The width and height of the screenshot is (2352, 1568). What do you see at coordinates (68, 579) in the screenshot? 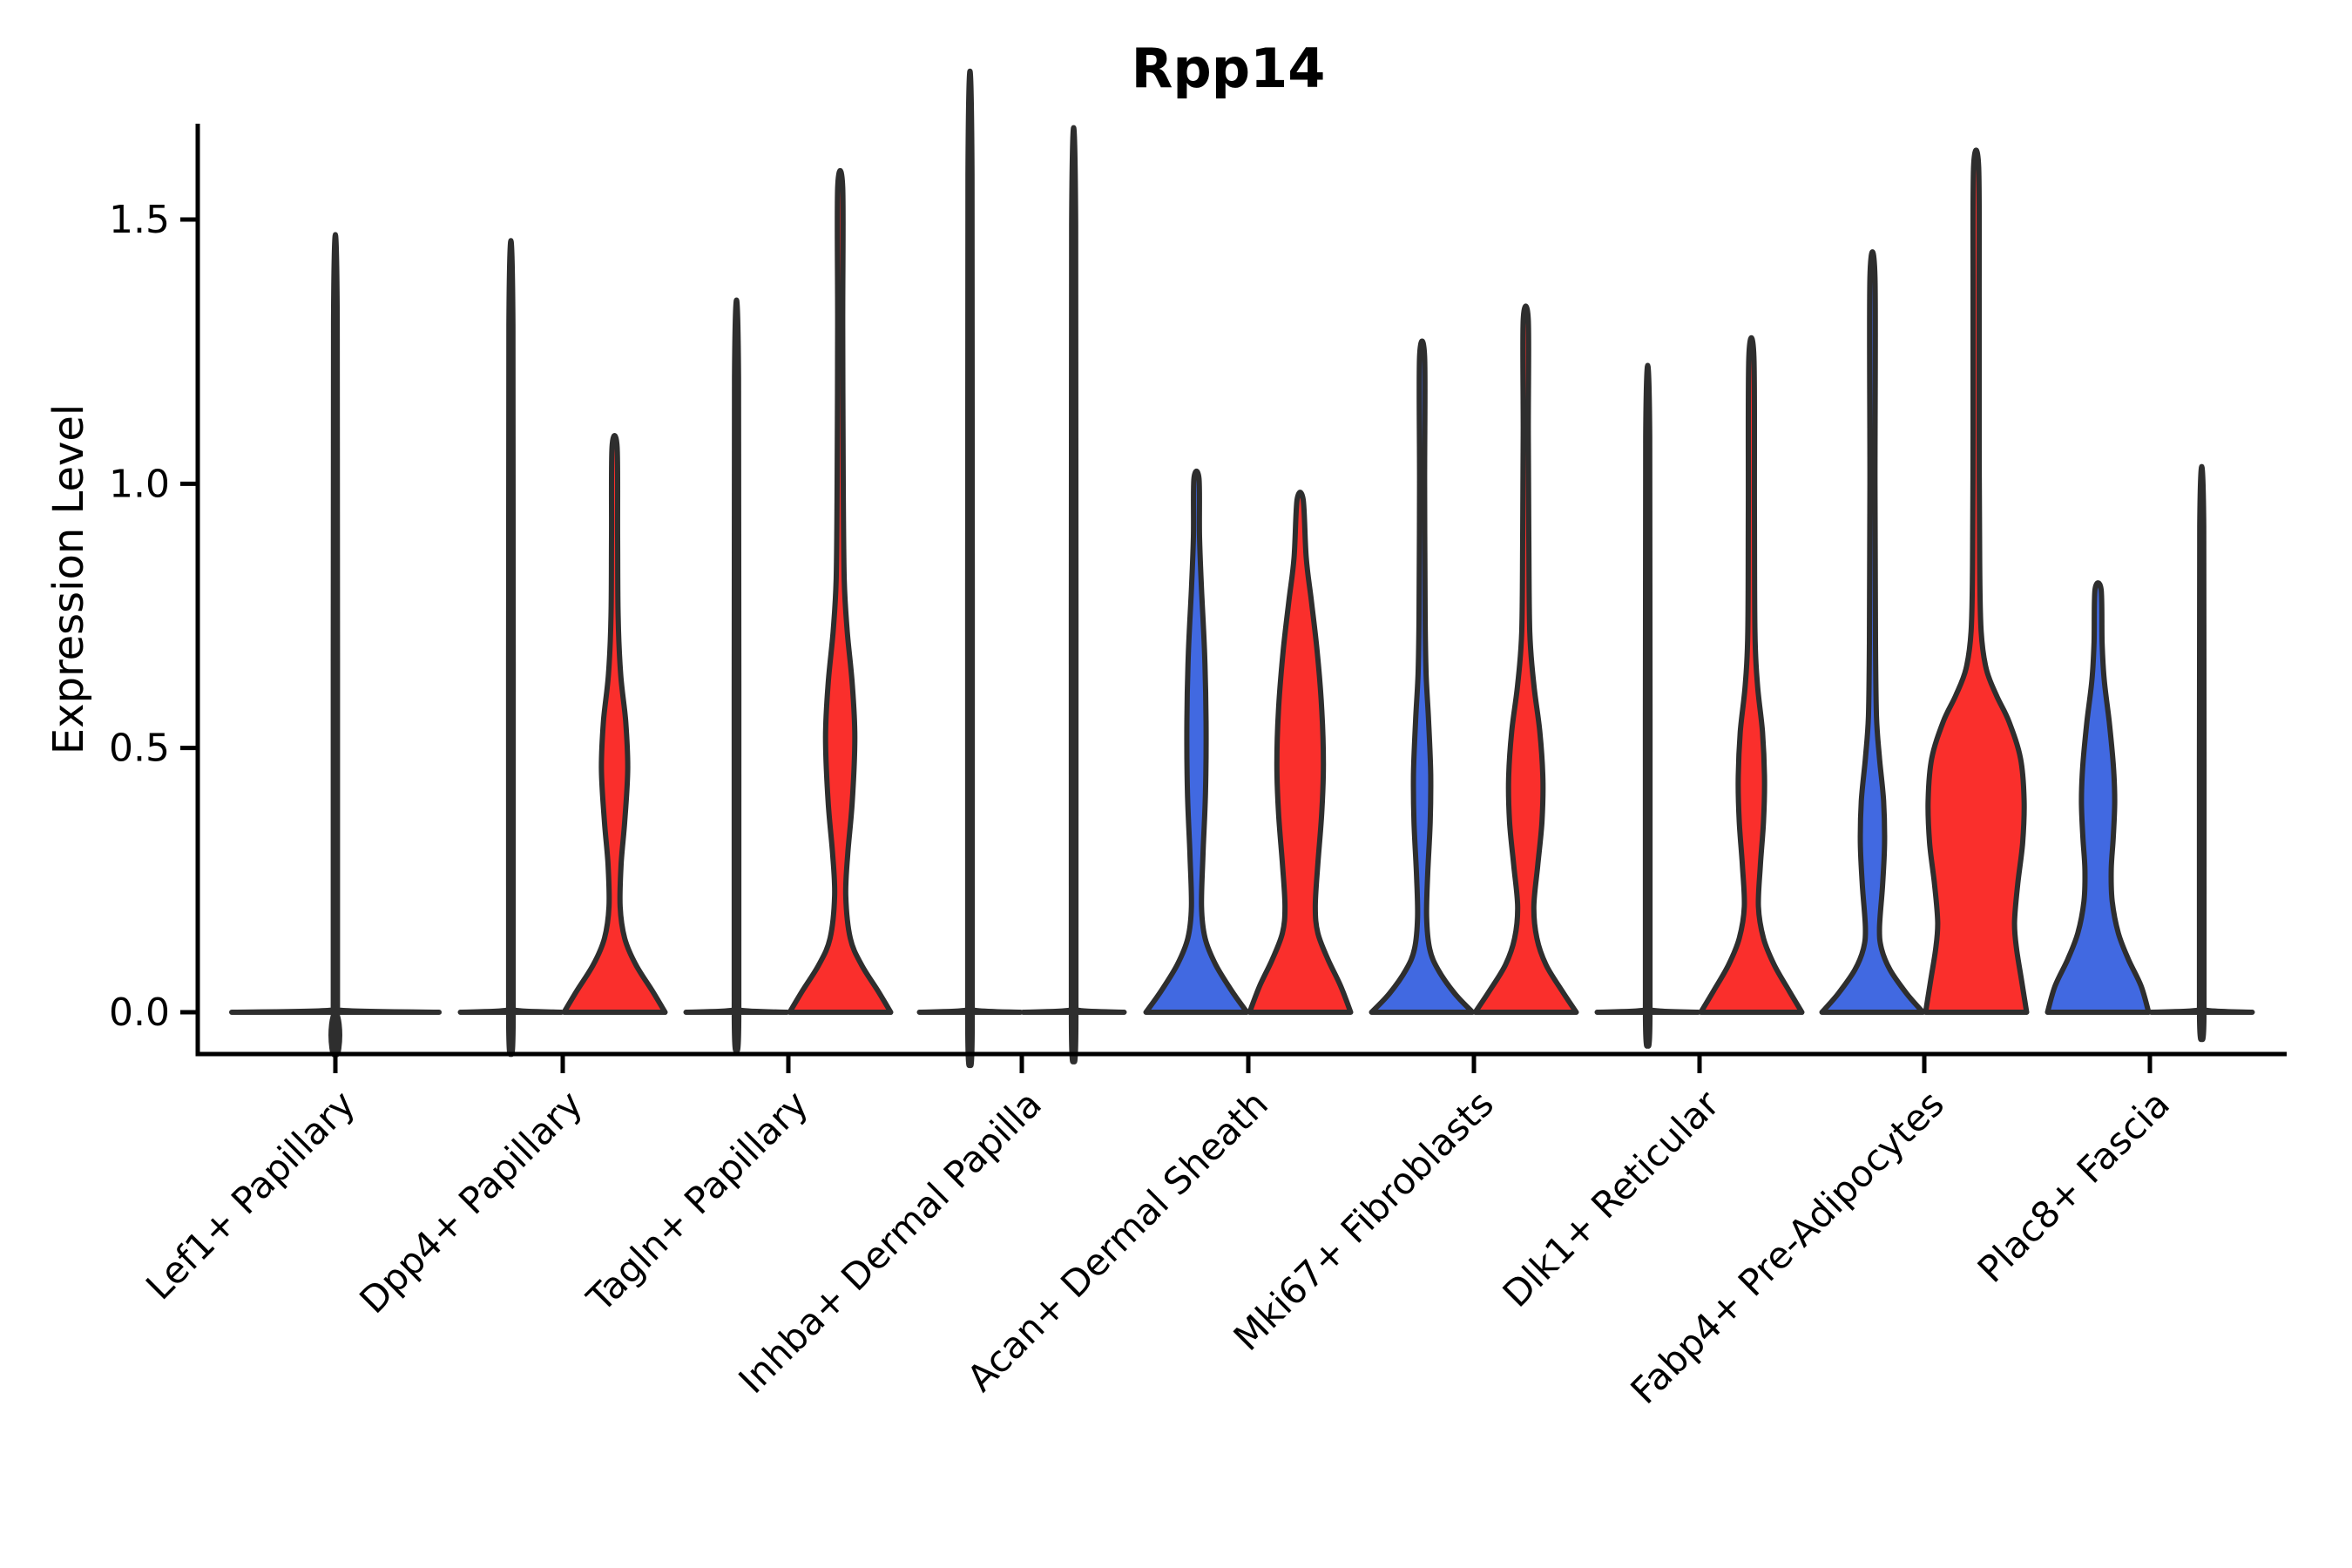
I see `y-axis-label: Expression Level` at bounding box center [68, 579].